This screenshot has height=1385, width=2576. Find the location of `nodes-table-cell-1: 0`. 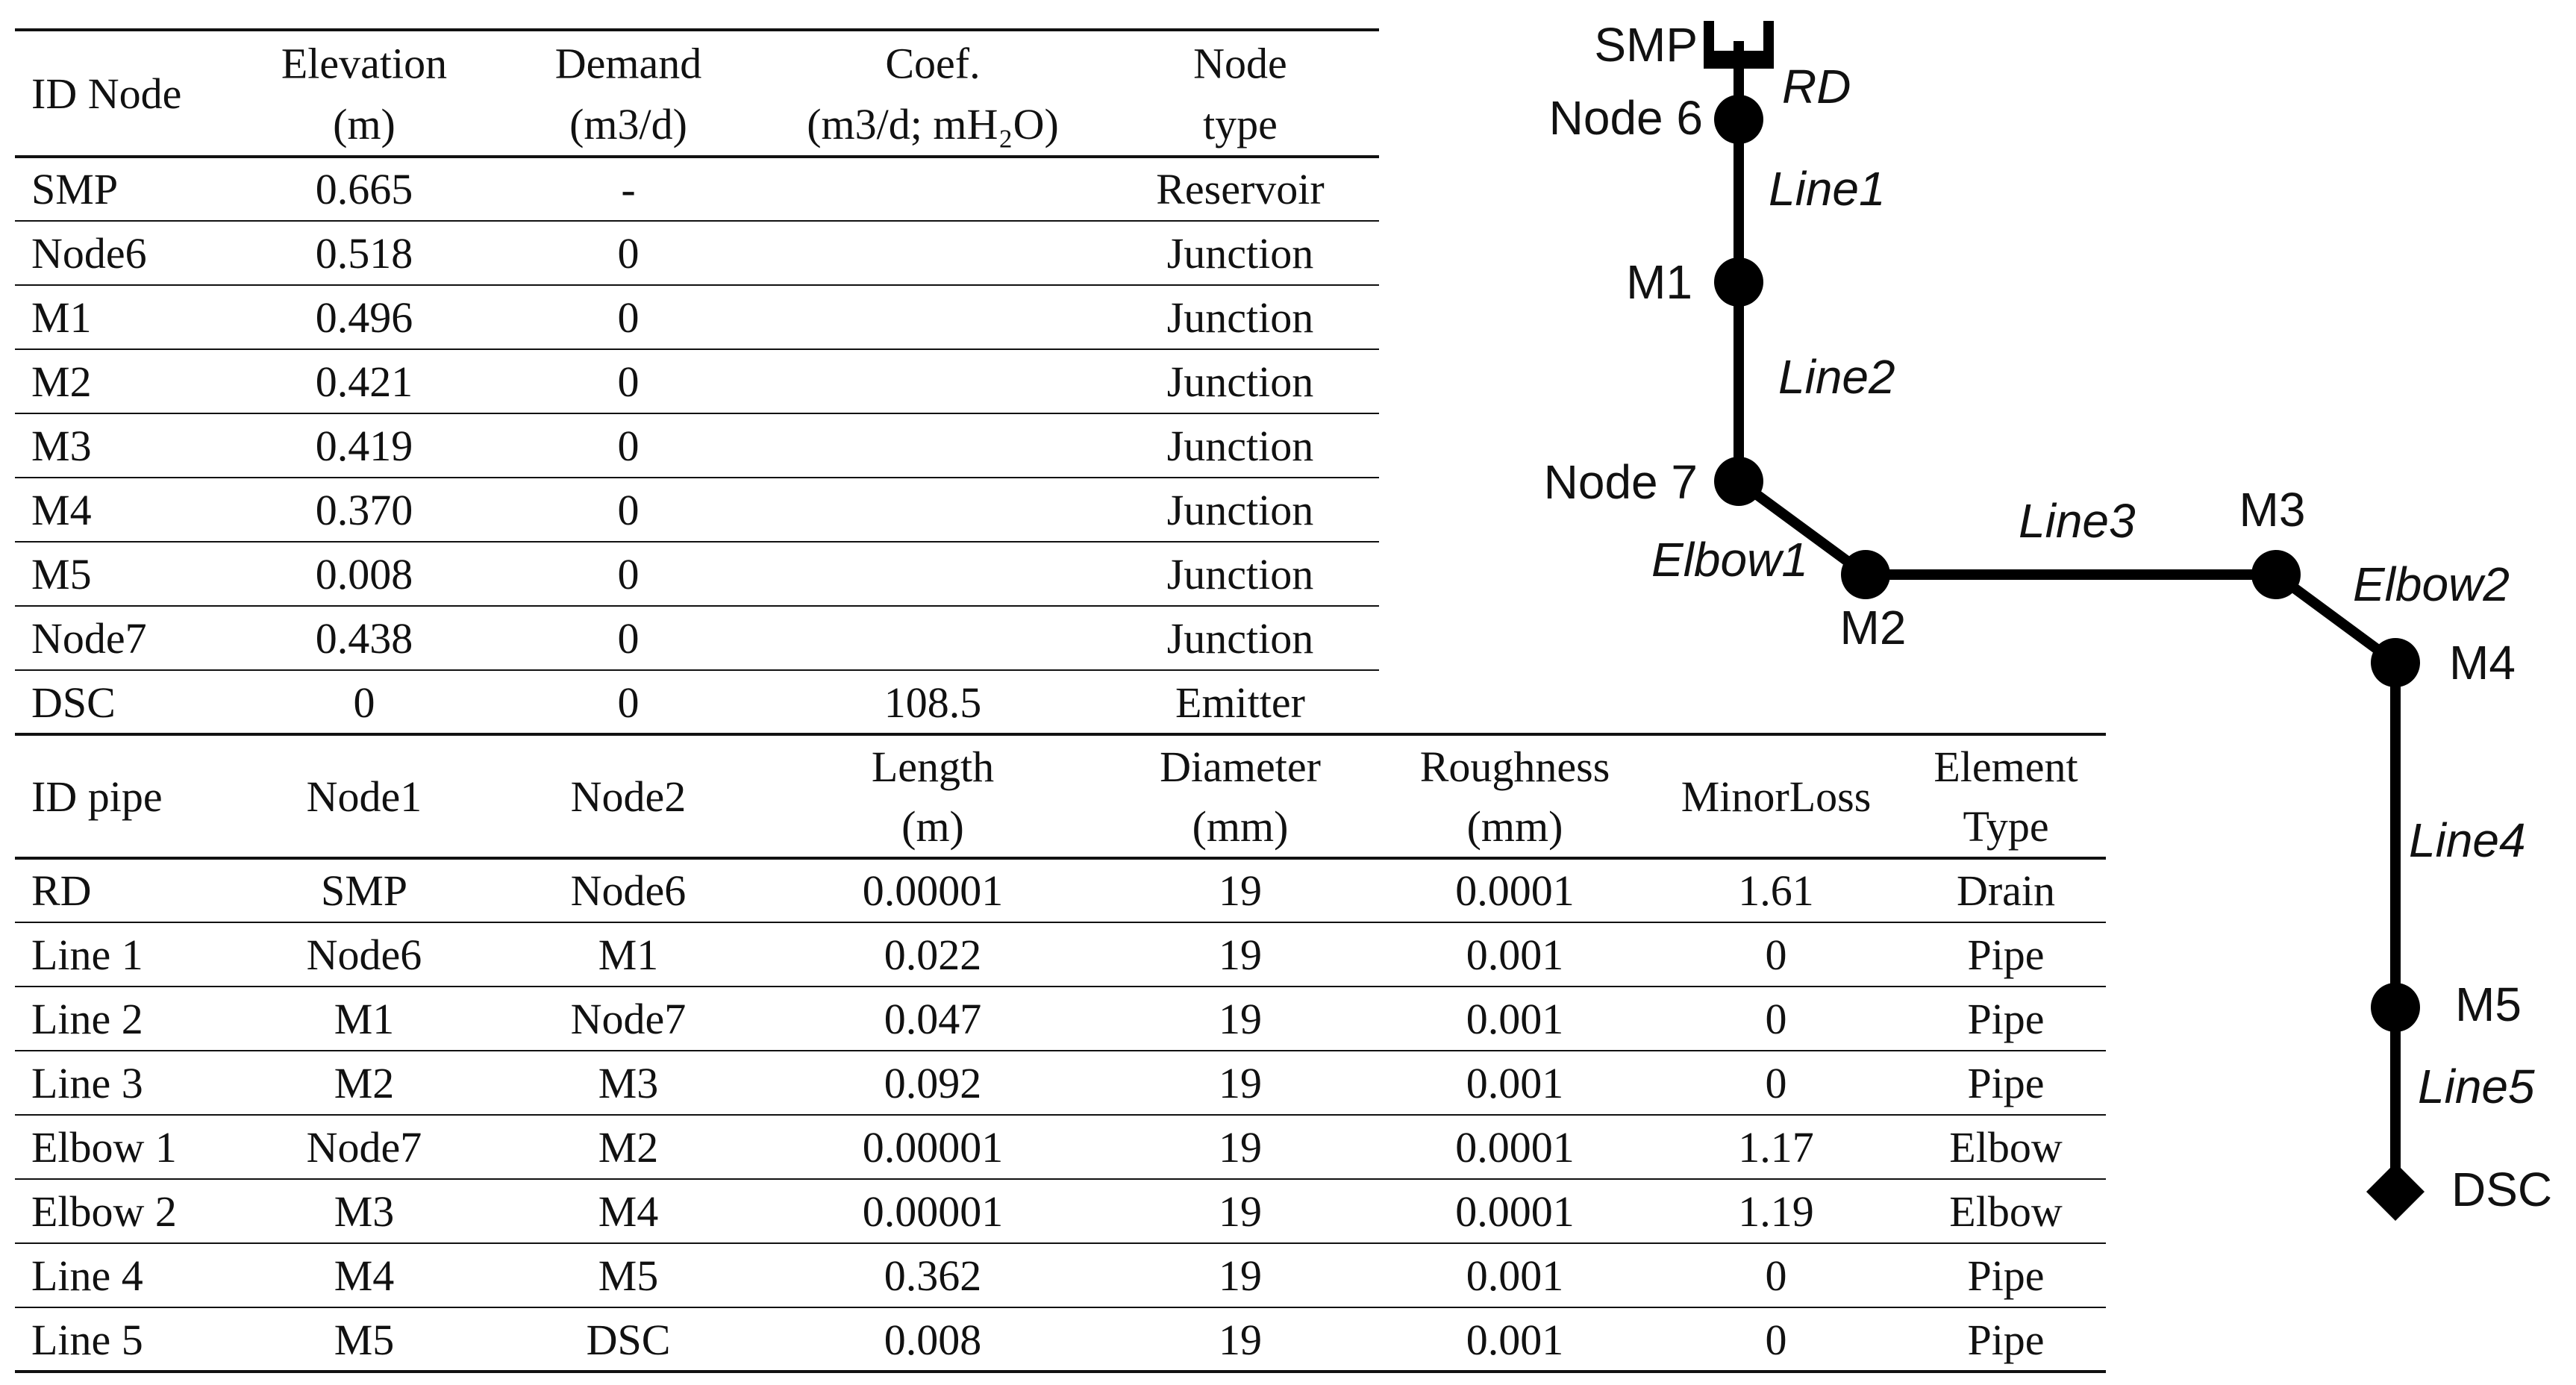

nodes-table-cell-1: 0 is located at coordinates (364, 702).